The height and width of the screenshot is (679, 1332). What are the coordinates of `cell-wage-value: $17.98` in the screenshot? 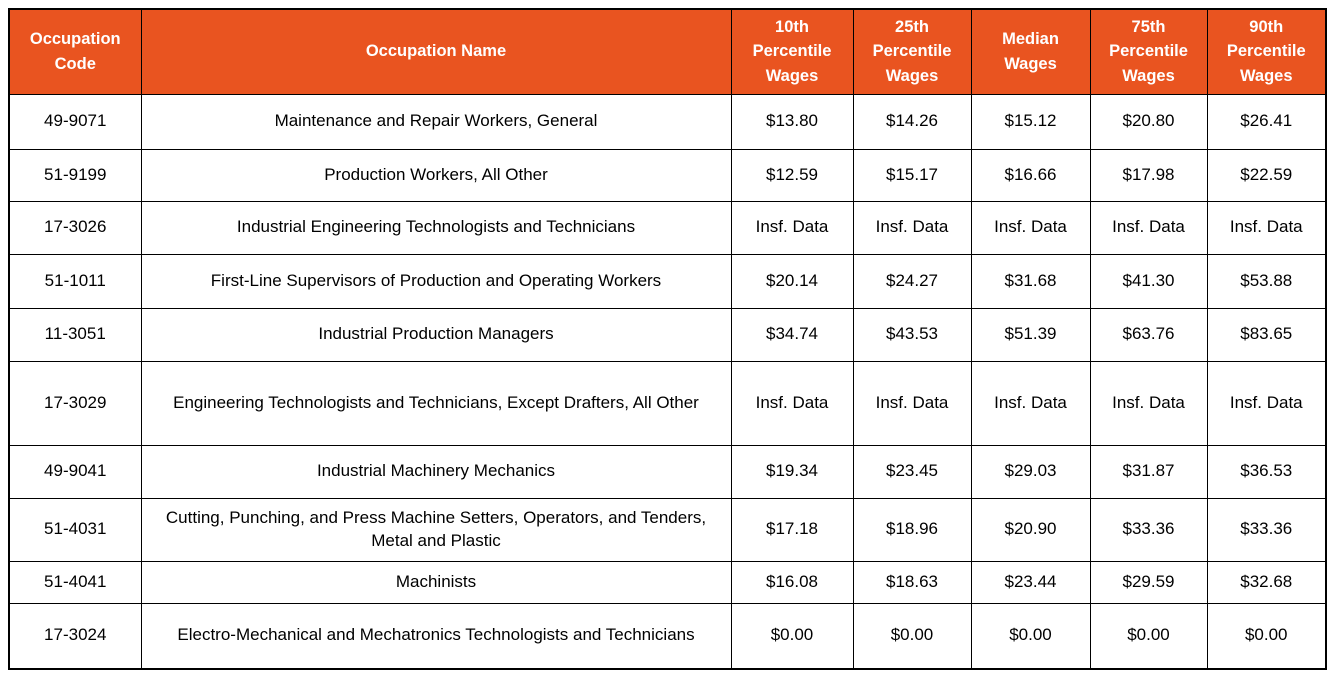 It's located at (1148, 175).